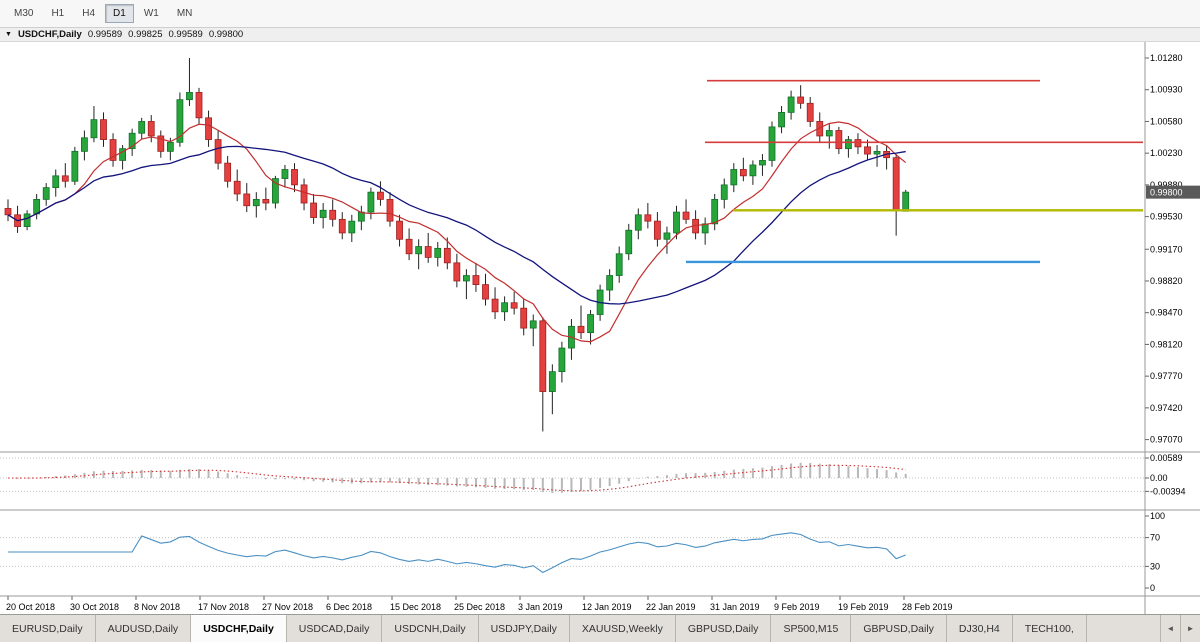  Describe the element at coordinates (600, 14) in the screenshot. I see `timeframe-toolbar: M30 H1 H4 D1 W1 MN` at that location.